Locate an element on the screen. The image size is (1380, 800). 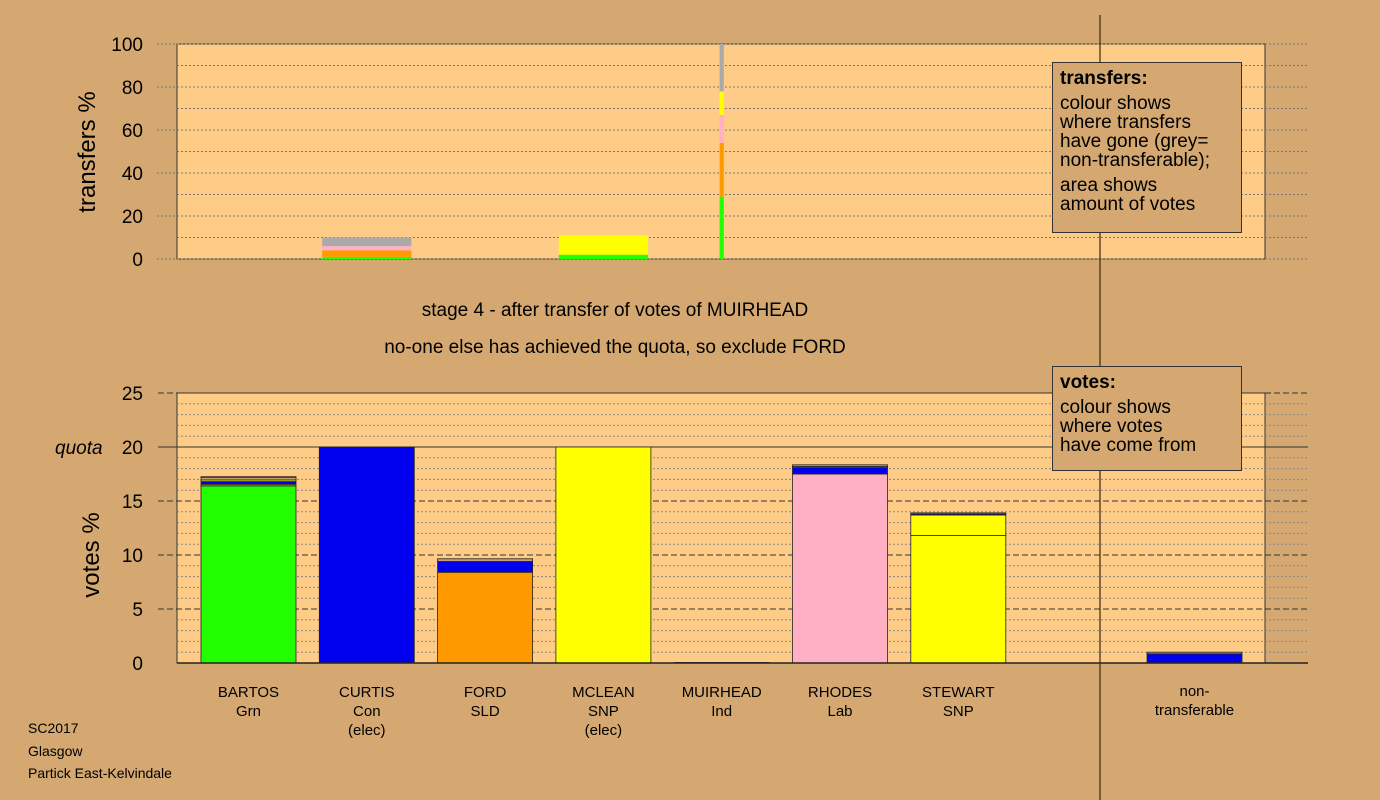
nontransferable-label: transferable is located at coordinates (1194, 710).